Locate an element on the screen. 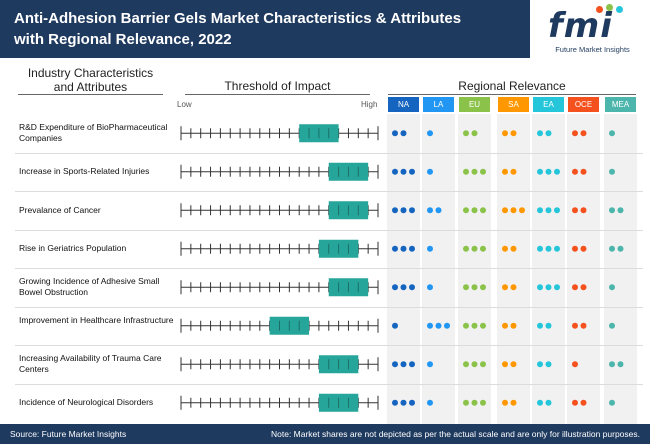 The image size is (650, 444). region-column-ea is located at coordinates (548, 269).